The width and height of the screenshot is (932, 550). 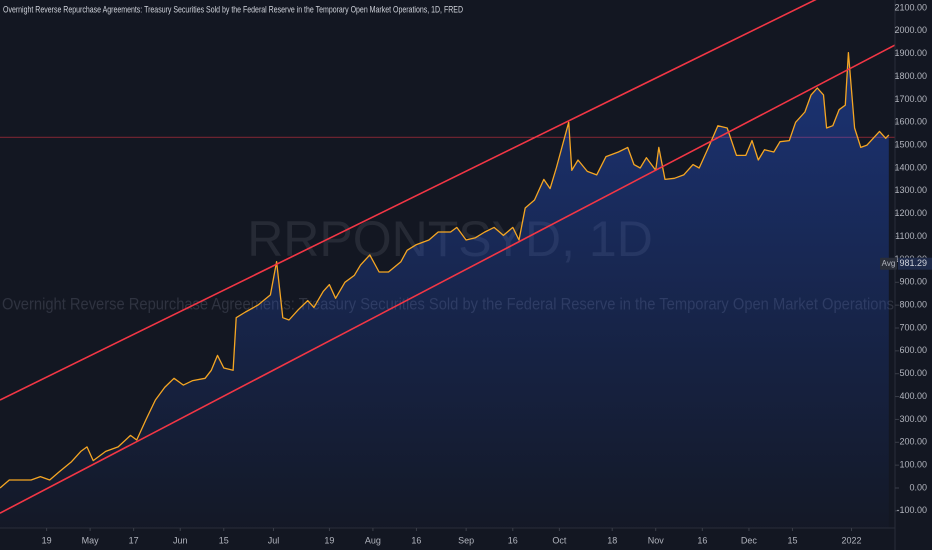 What do you see at coordinates (913, 419) in the screenshot?
I see `y-tick-label: 300.00` at bounding box center [913, 419].